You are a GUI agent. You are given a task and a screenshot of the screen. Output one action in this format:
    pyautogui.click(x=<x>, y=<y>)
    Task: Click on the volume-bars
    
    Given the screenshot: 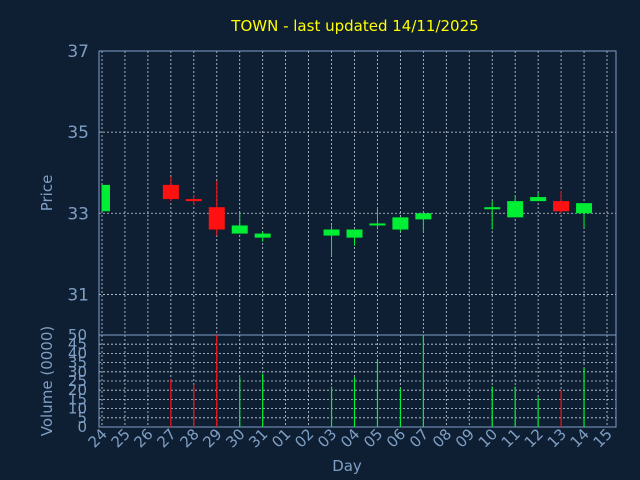 What is the action you would take?
    pyautogui.click(x=377, y=381)
    